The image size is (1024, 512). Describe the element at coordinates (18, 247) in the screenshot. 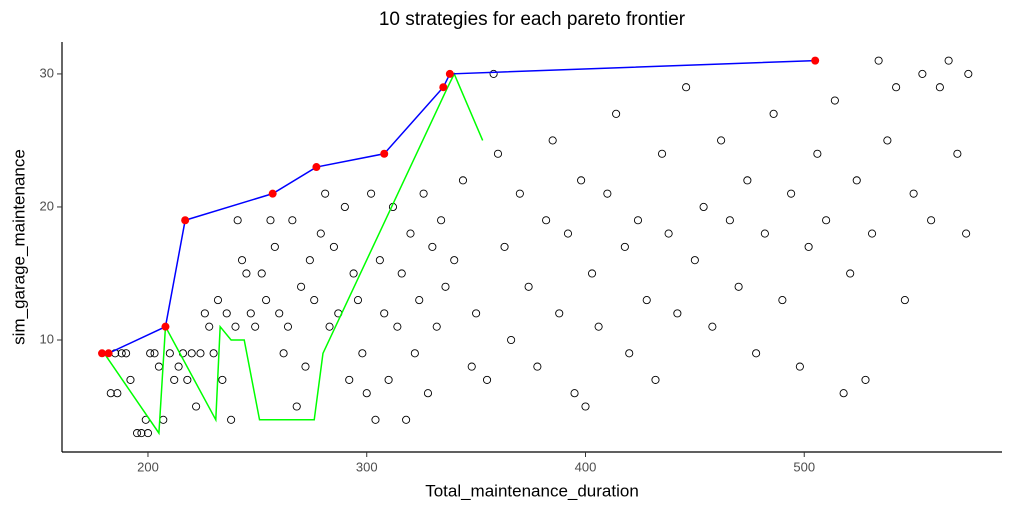

I see `y-axis-label: sim_garage_maintenance` at that location.